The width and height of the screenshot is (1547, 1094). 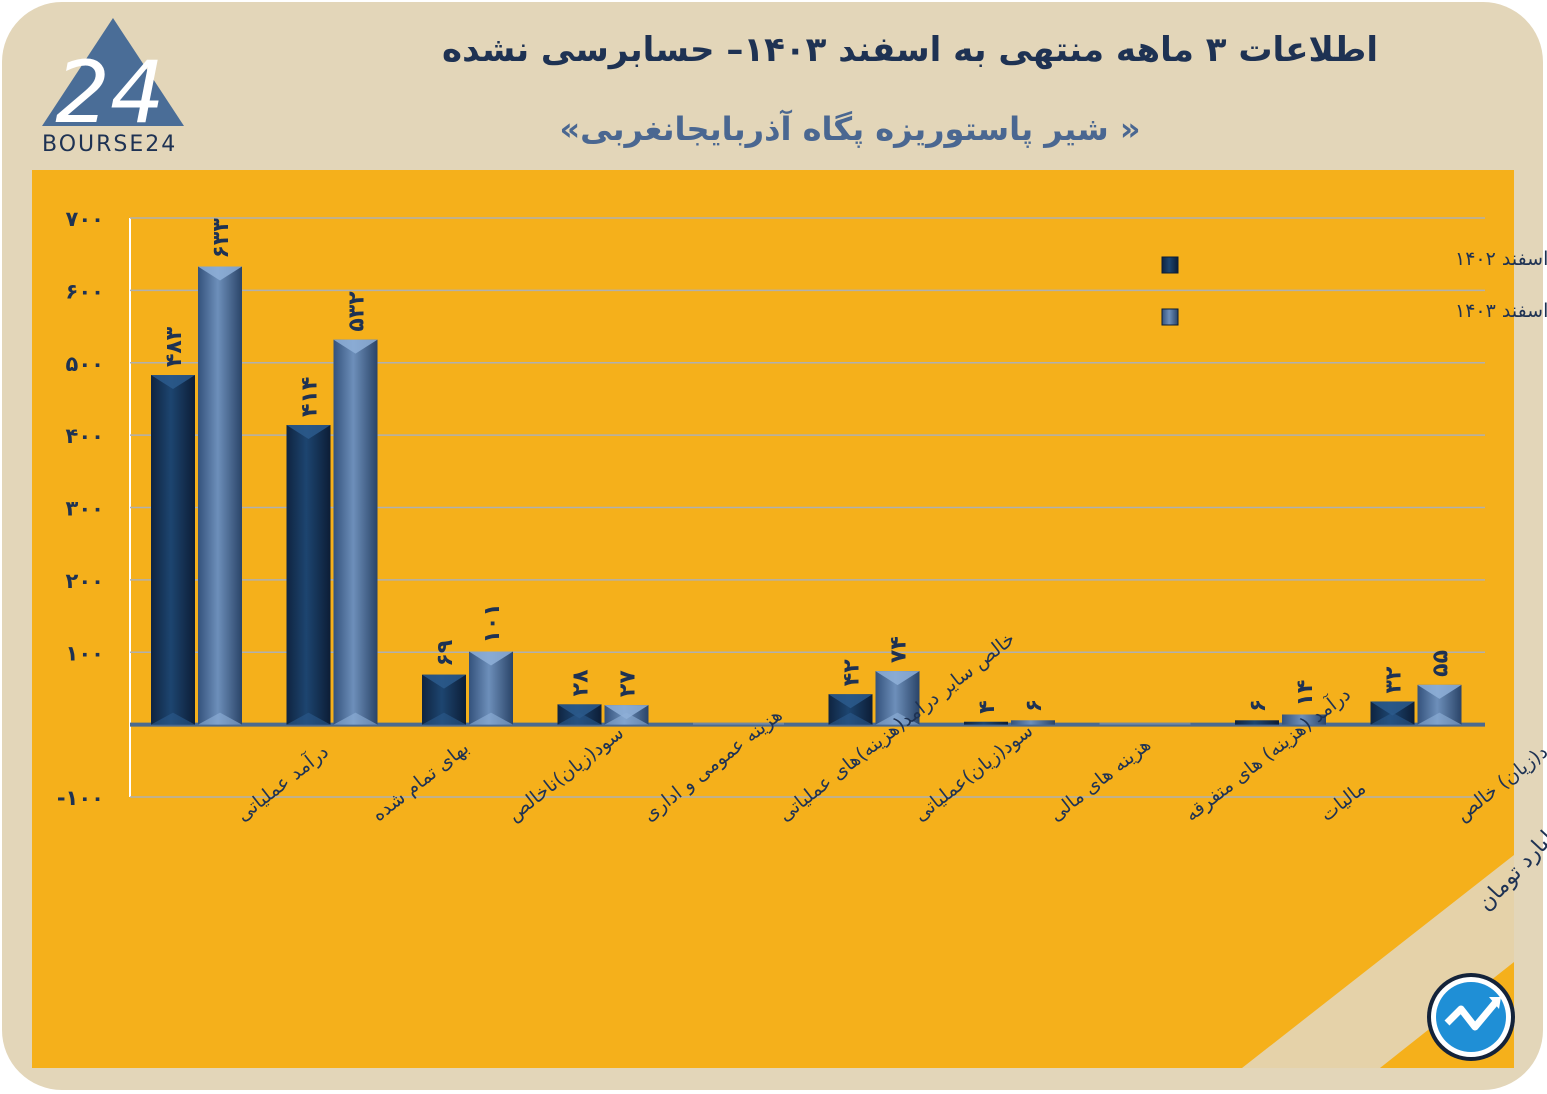 I want to click on y-tick-label: ۲۰۰, so click(x=85, y=581).